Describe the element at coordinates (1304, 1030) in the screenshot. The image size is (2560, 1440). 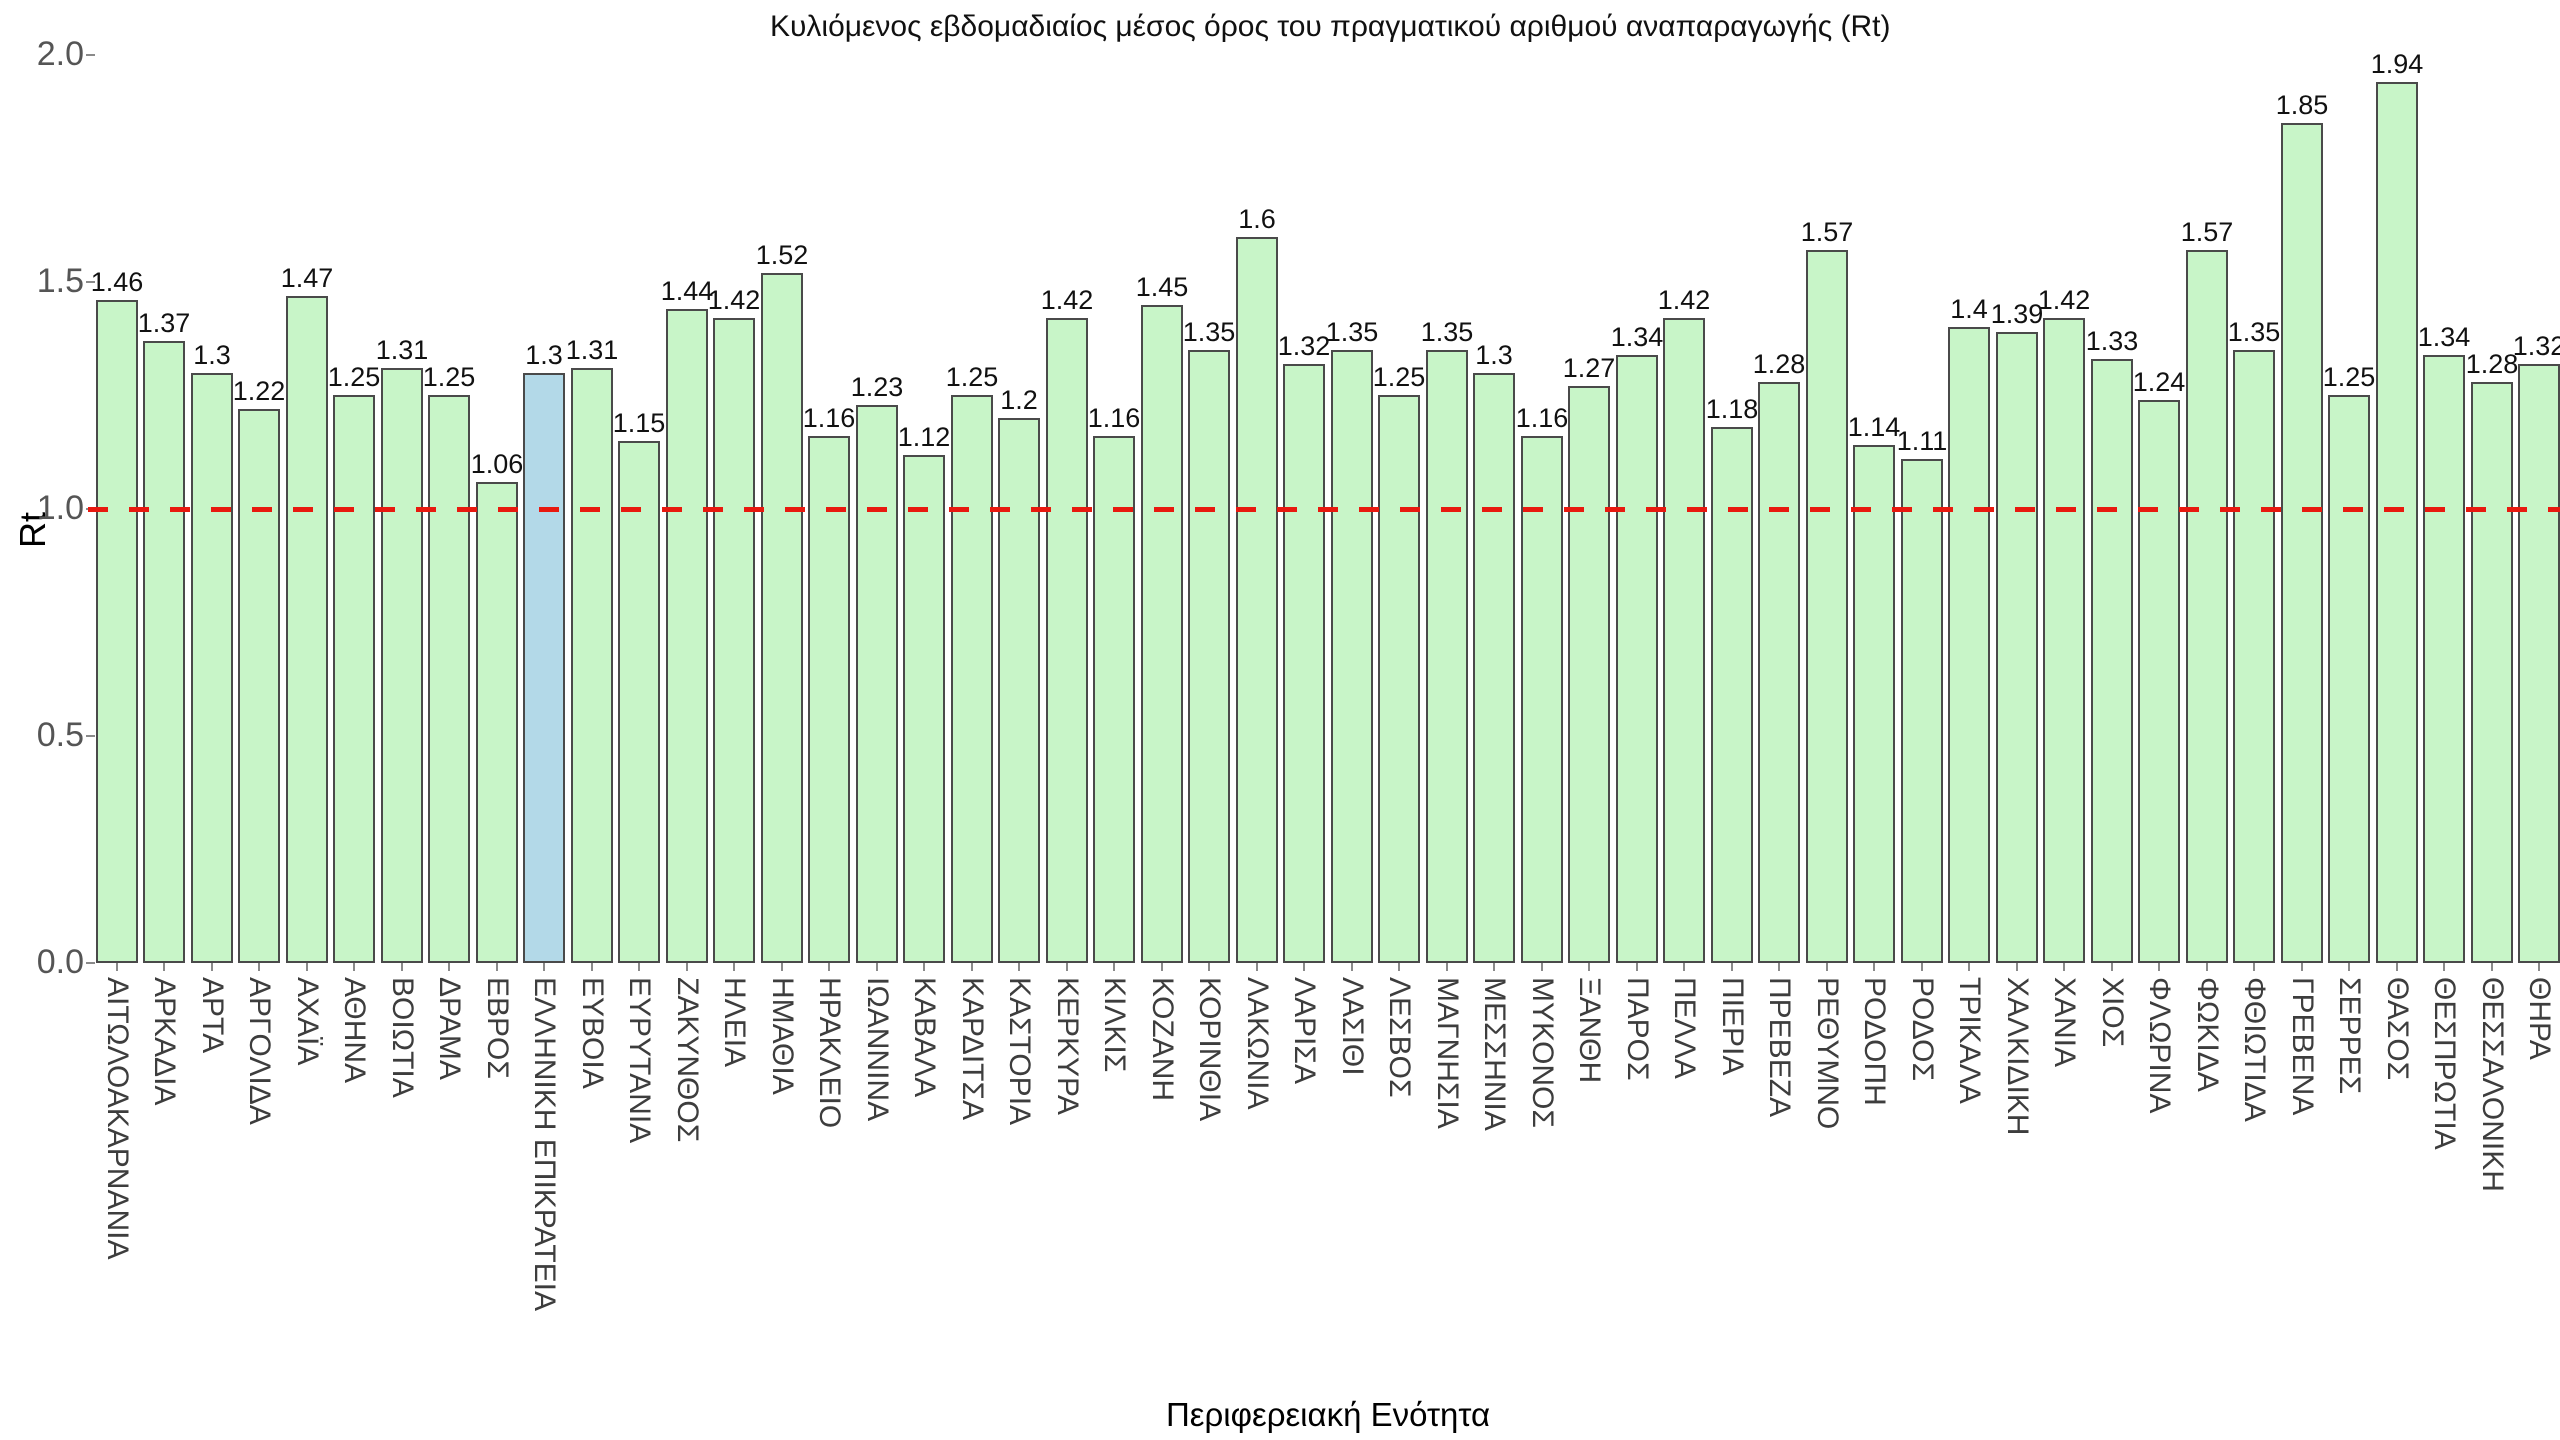
I see `x-tick-label: ΛΑΡΙΣΑ` at that location.